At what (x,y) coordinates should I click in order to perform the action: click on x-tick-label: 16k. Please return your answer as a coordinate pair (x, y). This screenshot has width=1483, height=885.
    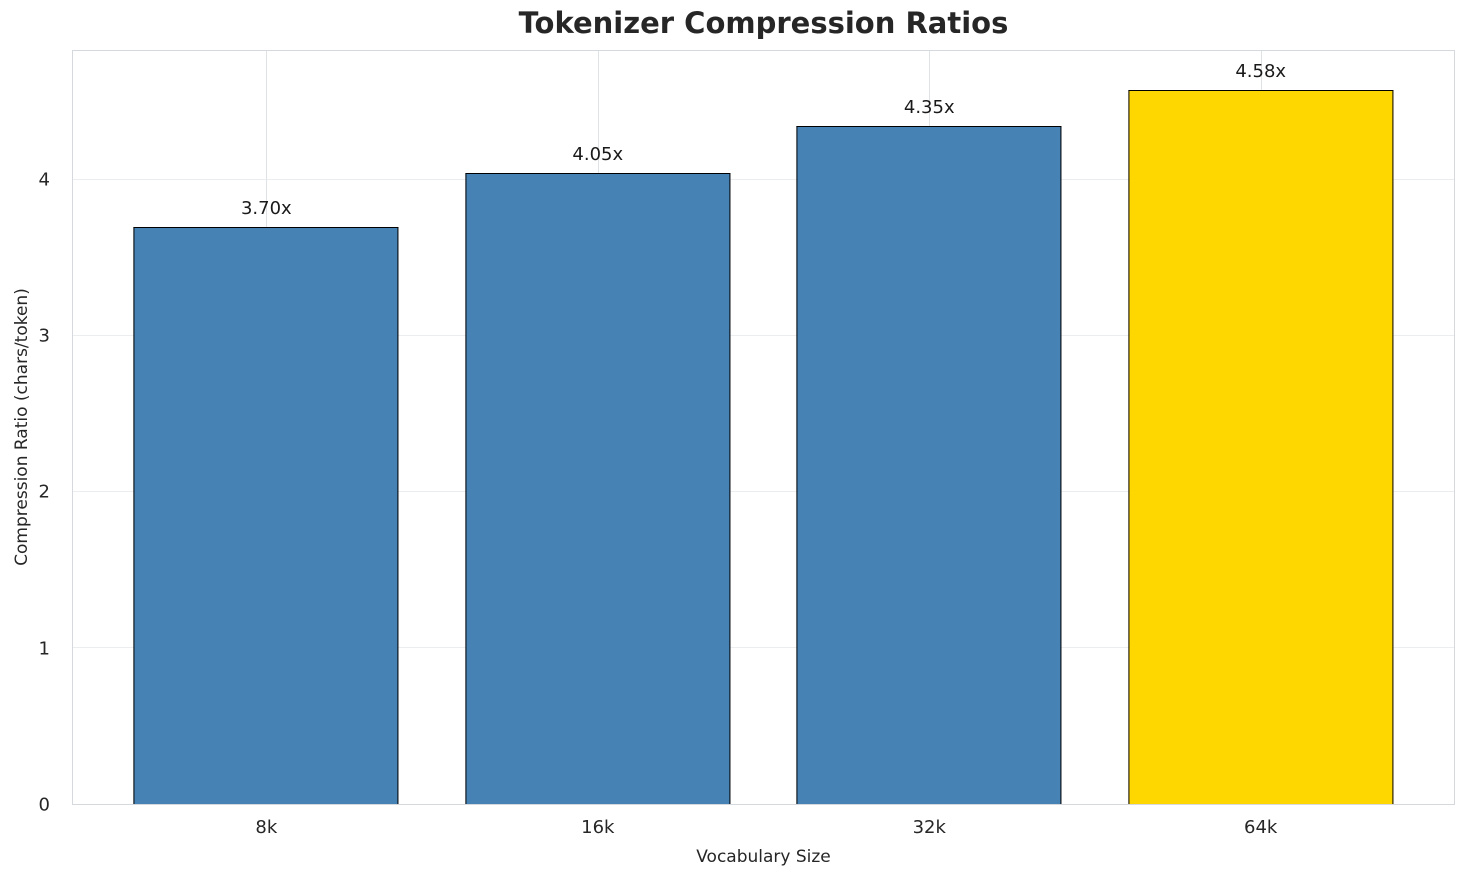
    Looking at the image, I should click on (598, 827).